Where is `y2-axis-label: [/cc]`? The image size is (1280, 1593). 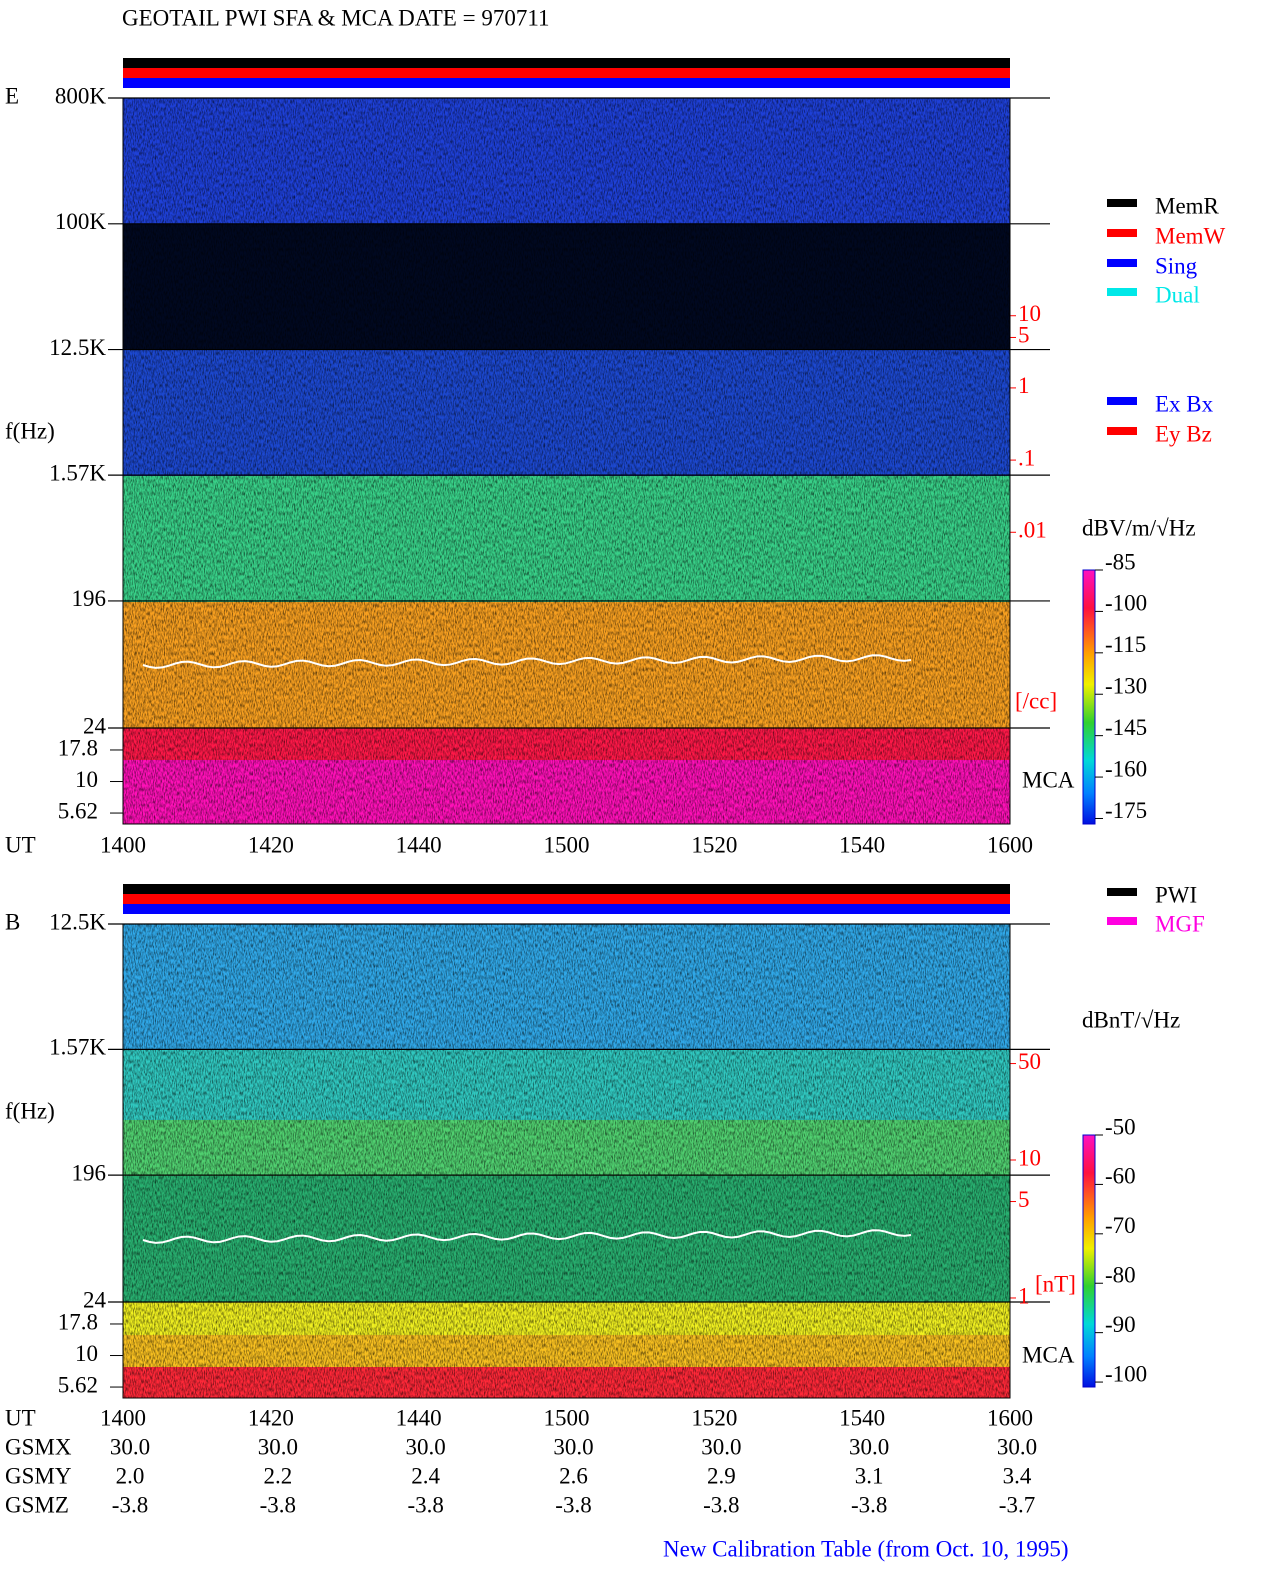 y2-axis-label: [/cc] is located at coordinates (1036, 700).